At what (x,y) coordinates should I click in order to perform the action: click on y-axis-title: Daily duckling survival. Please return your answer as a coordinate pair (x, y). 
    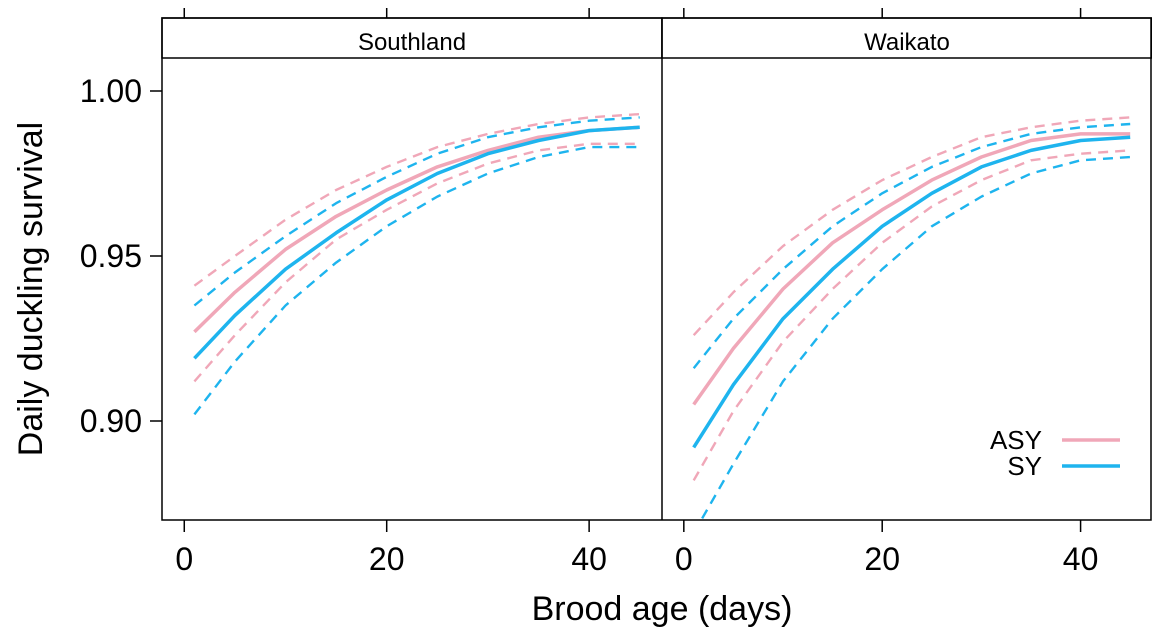
    Looking at the image, I should click on (31, 289).